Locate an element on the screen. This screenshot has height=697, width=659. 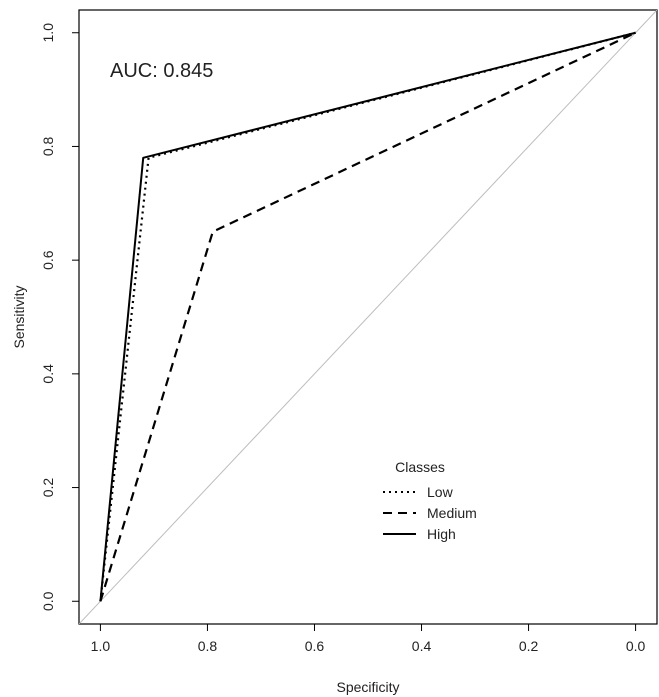
legend: Classes Low Medium High is located at coordinates (430, 500).